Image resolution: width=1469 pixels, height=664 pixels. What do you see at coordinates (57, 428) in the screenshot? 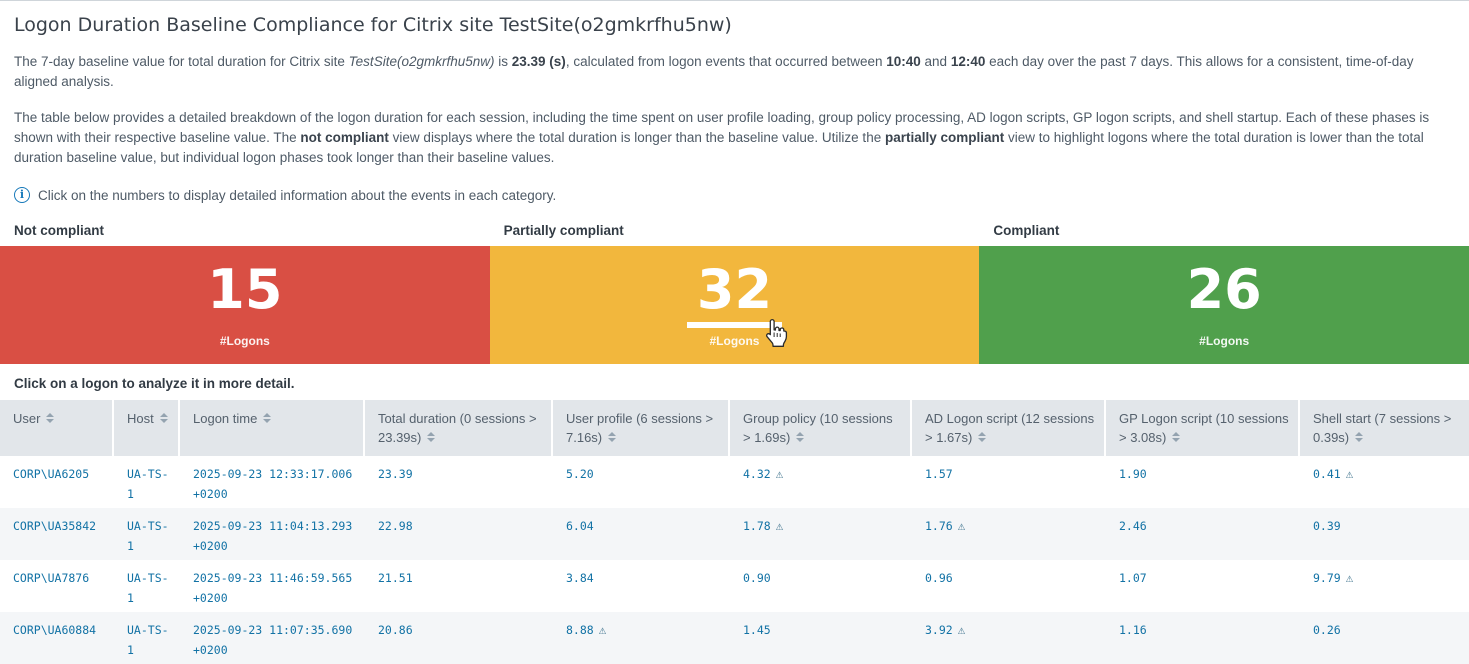
I see `col-header-user: User` at bounding box center [57, 428].